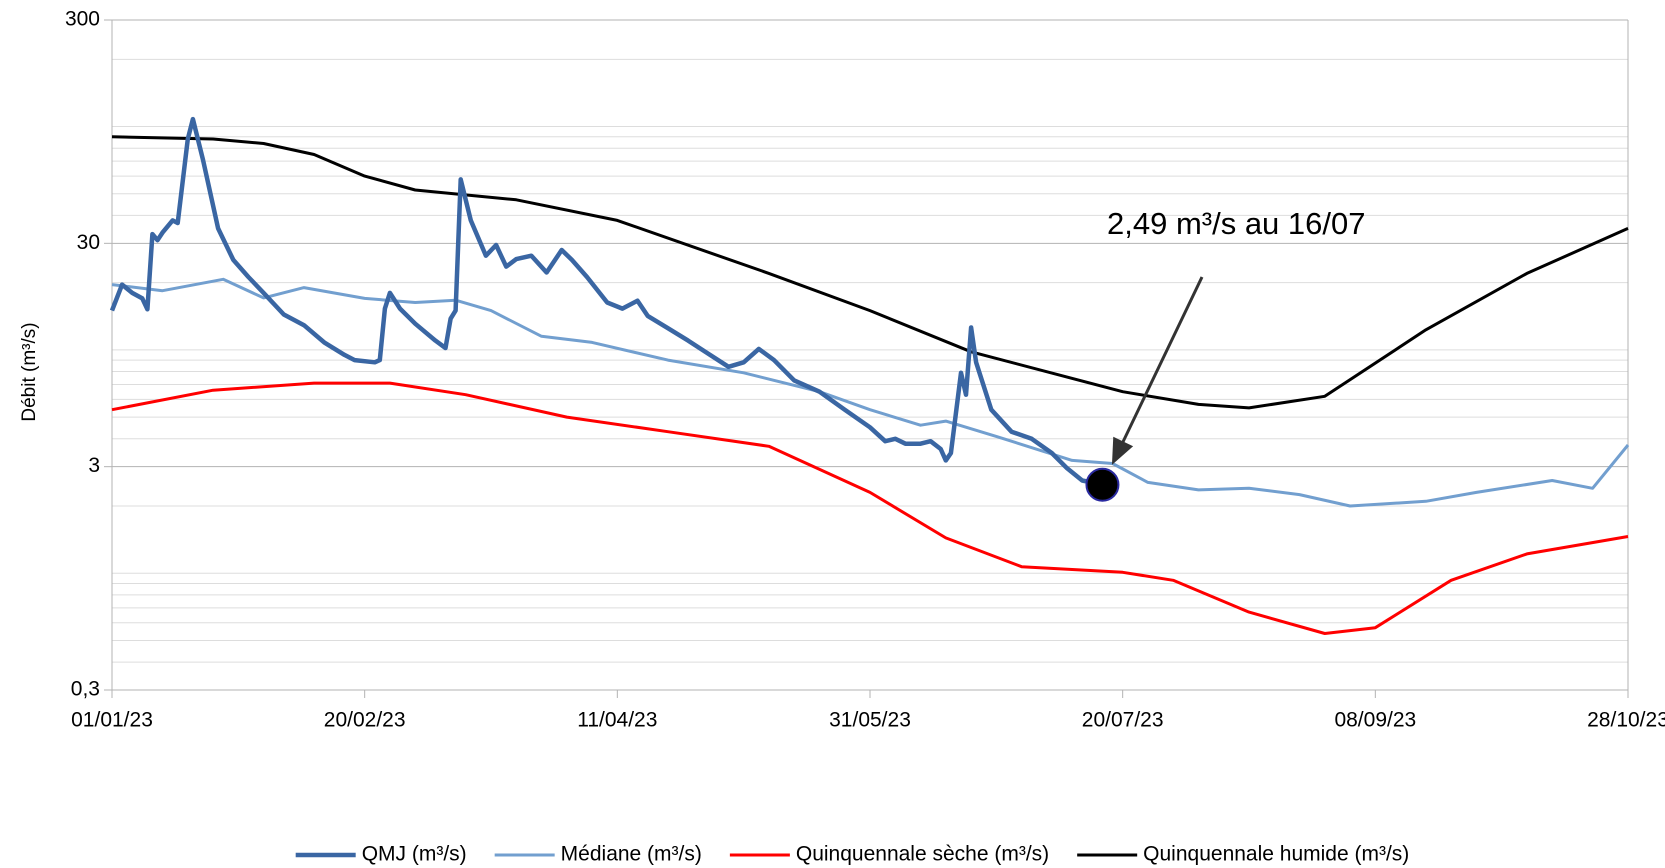 Image resolution: width=1665 pixels, height=868 pixels. Describe the element at coordinates (1375, 720) in the screenshot. I see `x-tick-label: 08/09/23` at that location.